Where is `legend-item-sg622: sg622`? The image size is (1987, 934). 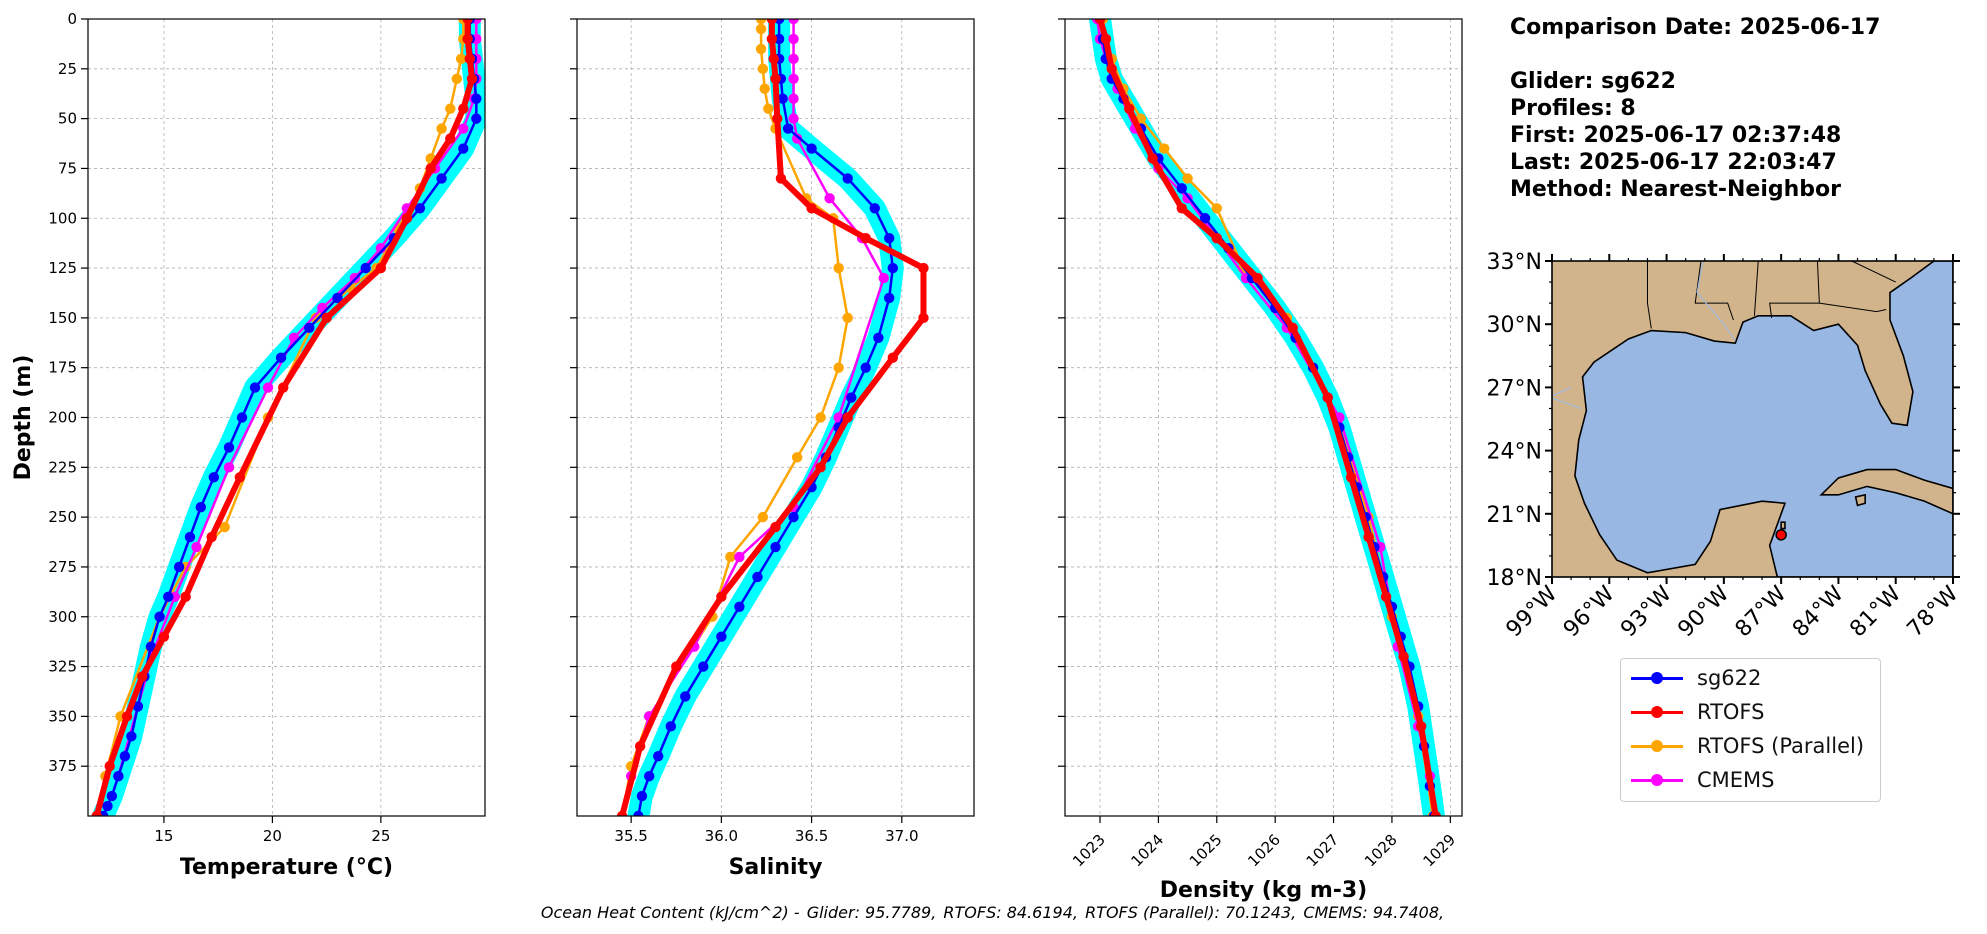
legend-item-sg622: sg622 is located at coordinates (1696, 678).